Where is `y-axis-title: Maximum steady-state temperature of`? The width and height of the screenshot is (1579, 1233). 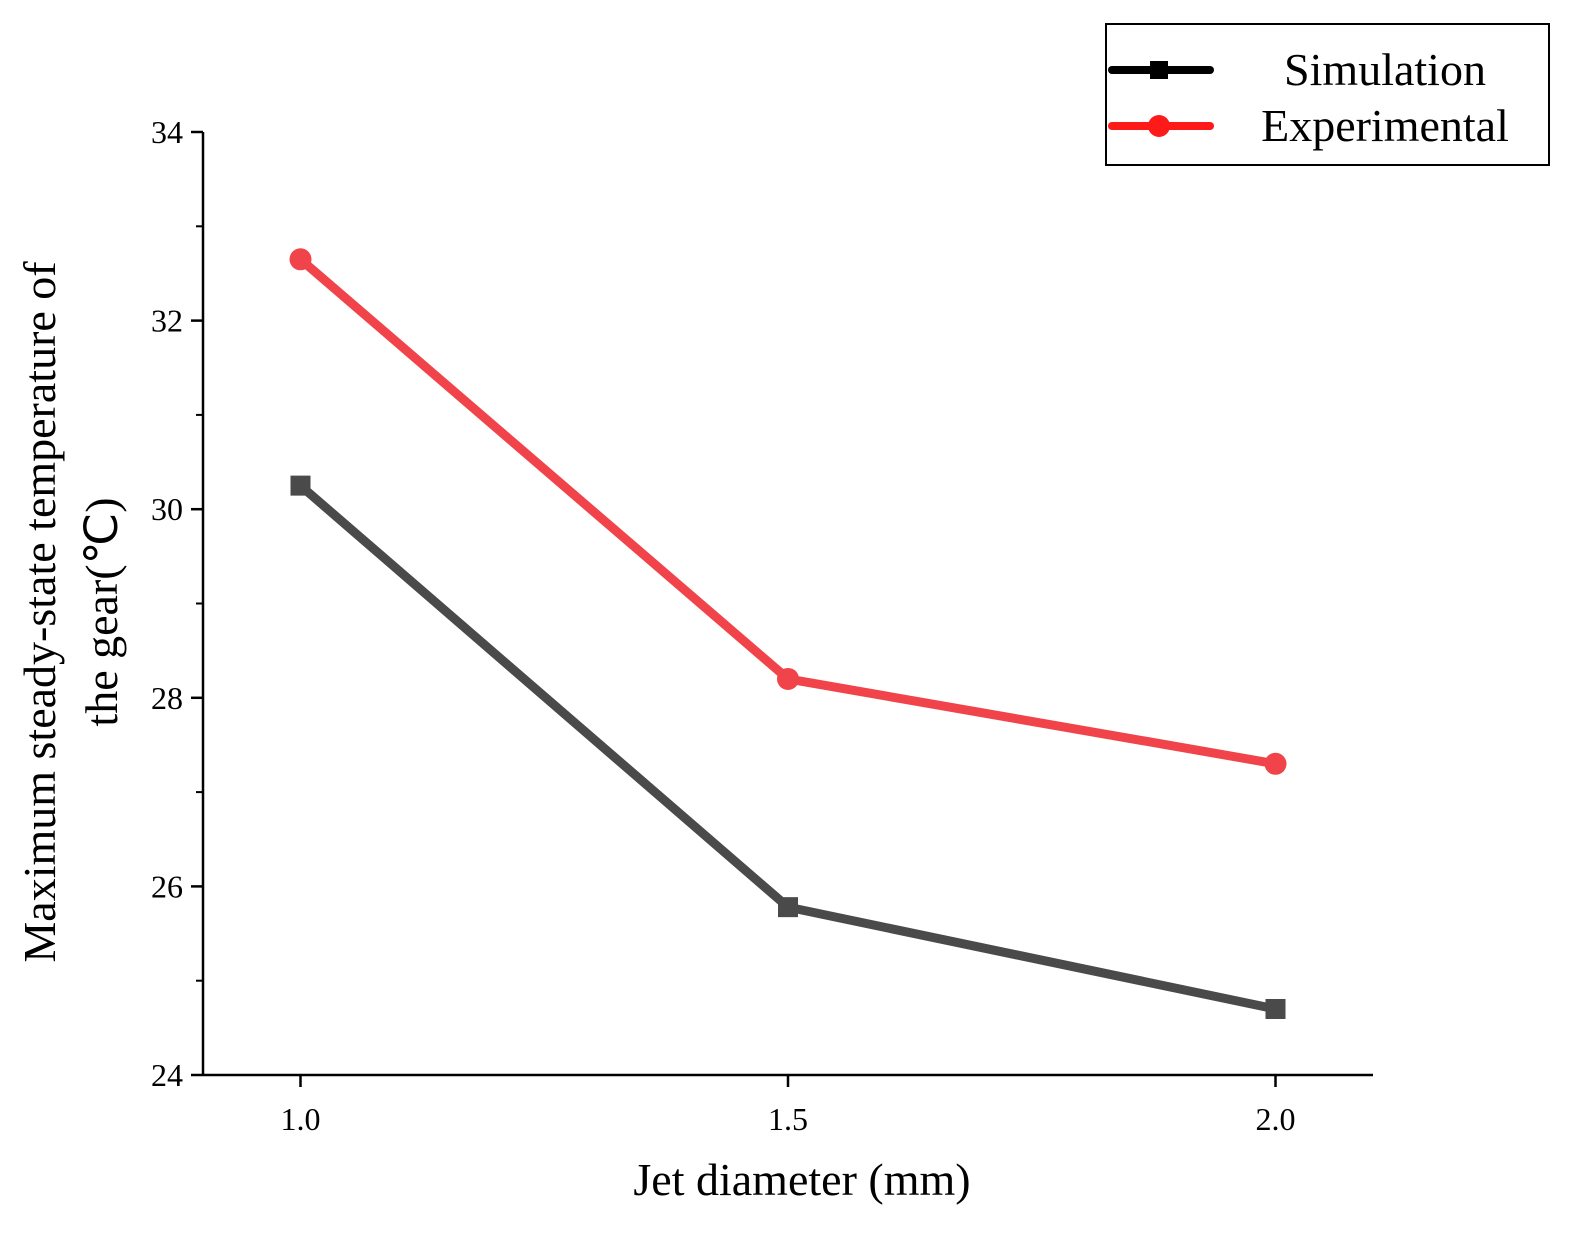
y-axis-title: Maximum steady-state temperature of is located at coordinates (39, 612).